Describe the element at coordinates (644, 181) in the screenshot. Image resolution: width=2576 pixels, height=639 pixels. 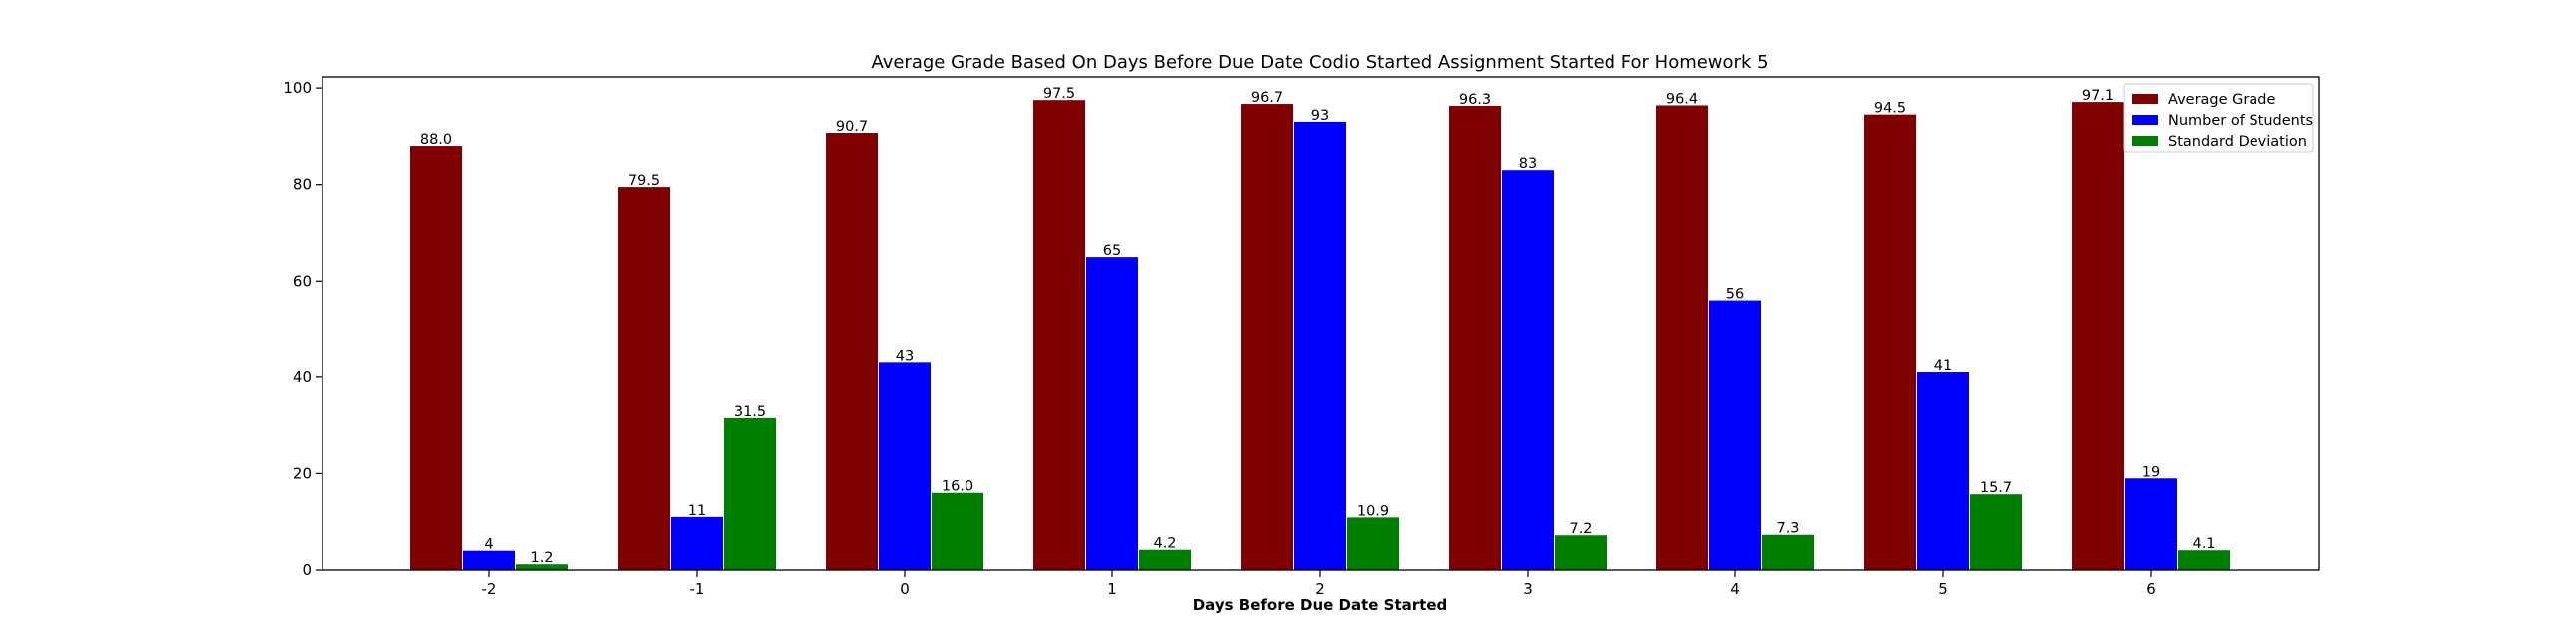
I see `data-label: 79.5` at that location.